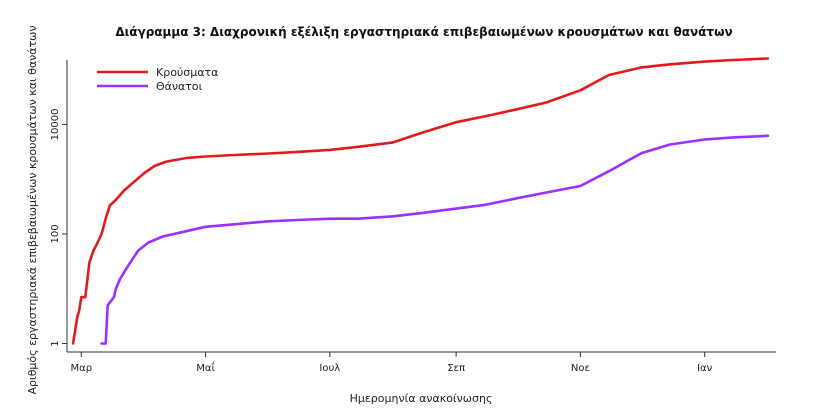 The width and height of the screenshot is (839, 417). What do you see at coordinates (580, 368) in the screenshot?
I see `x-tick-label: Νοε` at bounding box center [580, 368].